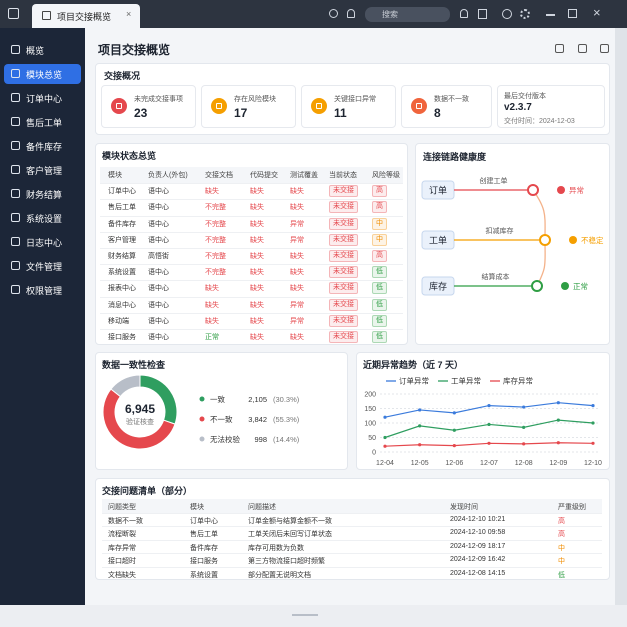  What do you see at coordinates (545, 240) in the screenshot?
I see `status-icon` at bounding box center [545, 240].